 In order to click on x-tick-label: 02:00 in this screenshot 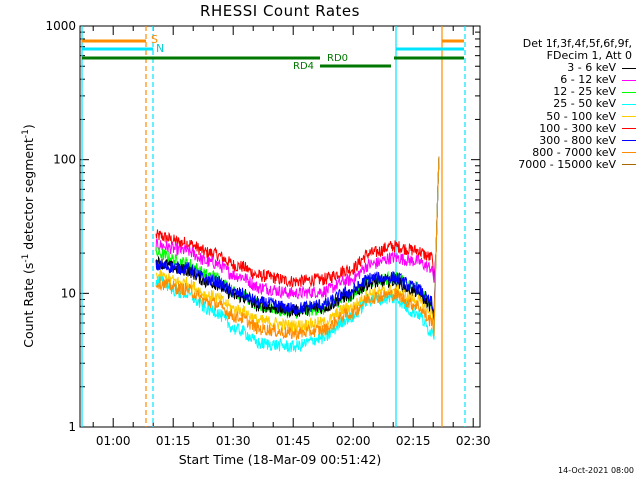, I will do `click(353, 441)`.